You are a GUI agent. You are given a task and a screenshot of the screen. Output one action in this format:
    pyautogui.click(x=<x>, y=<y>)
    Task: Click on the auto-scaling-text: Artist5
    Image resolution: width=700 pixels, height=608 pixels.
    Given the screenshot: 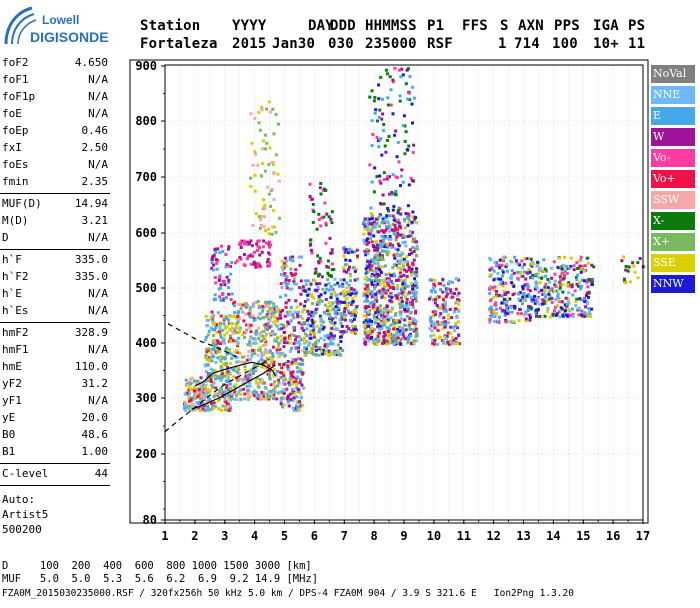 What is the action you would take?
    pyautogui.click(x=25, y=514)
    